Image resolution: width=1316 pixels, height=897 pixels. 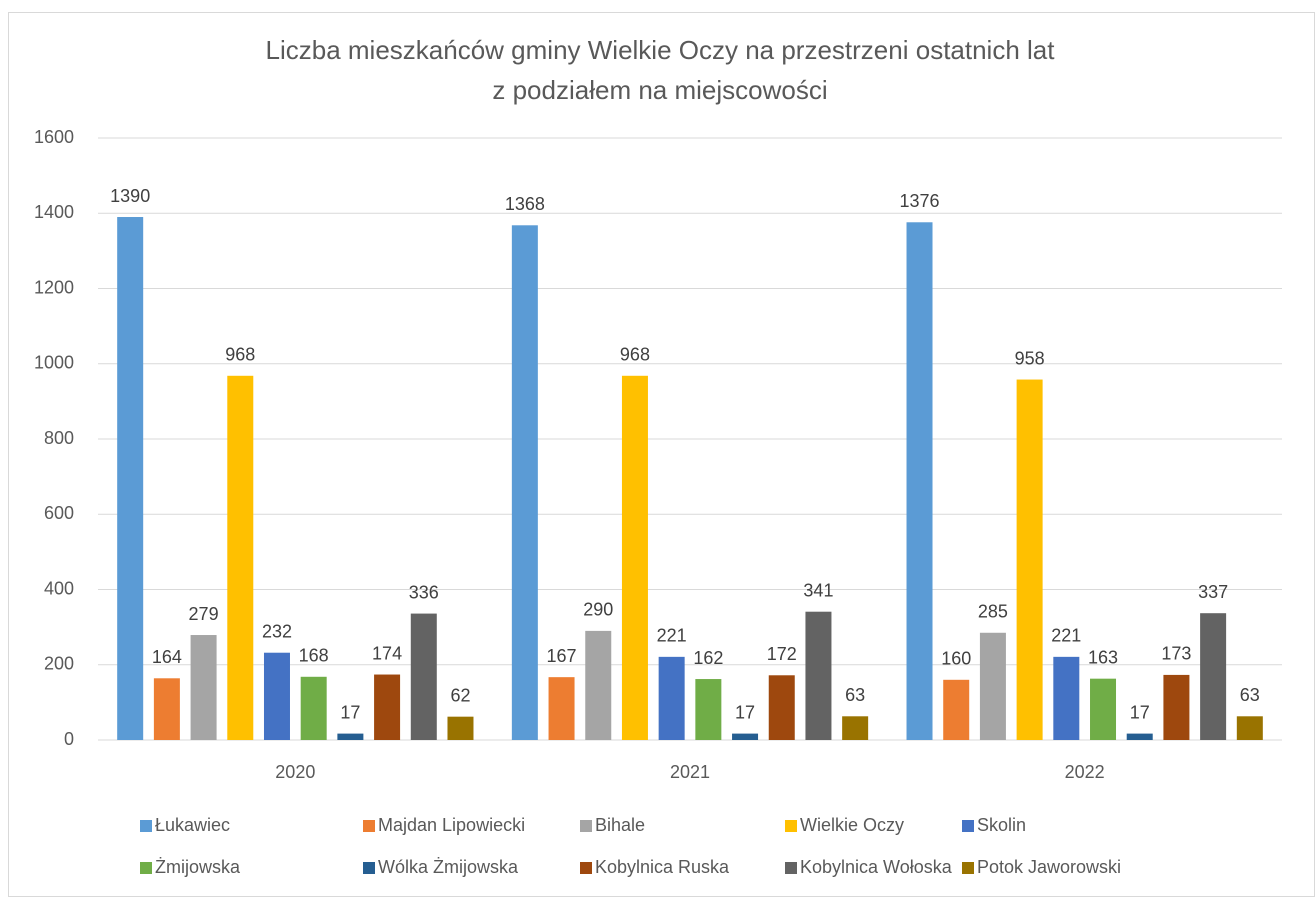 What do you see at coordinates (1001, 825) in the screenshot?
I see `legend-label: Skolin` at bounding box center [1001, 825].